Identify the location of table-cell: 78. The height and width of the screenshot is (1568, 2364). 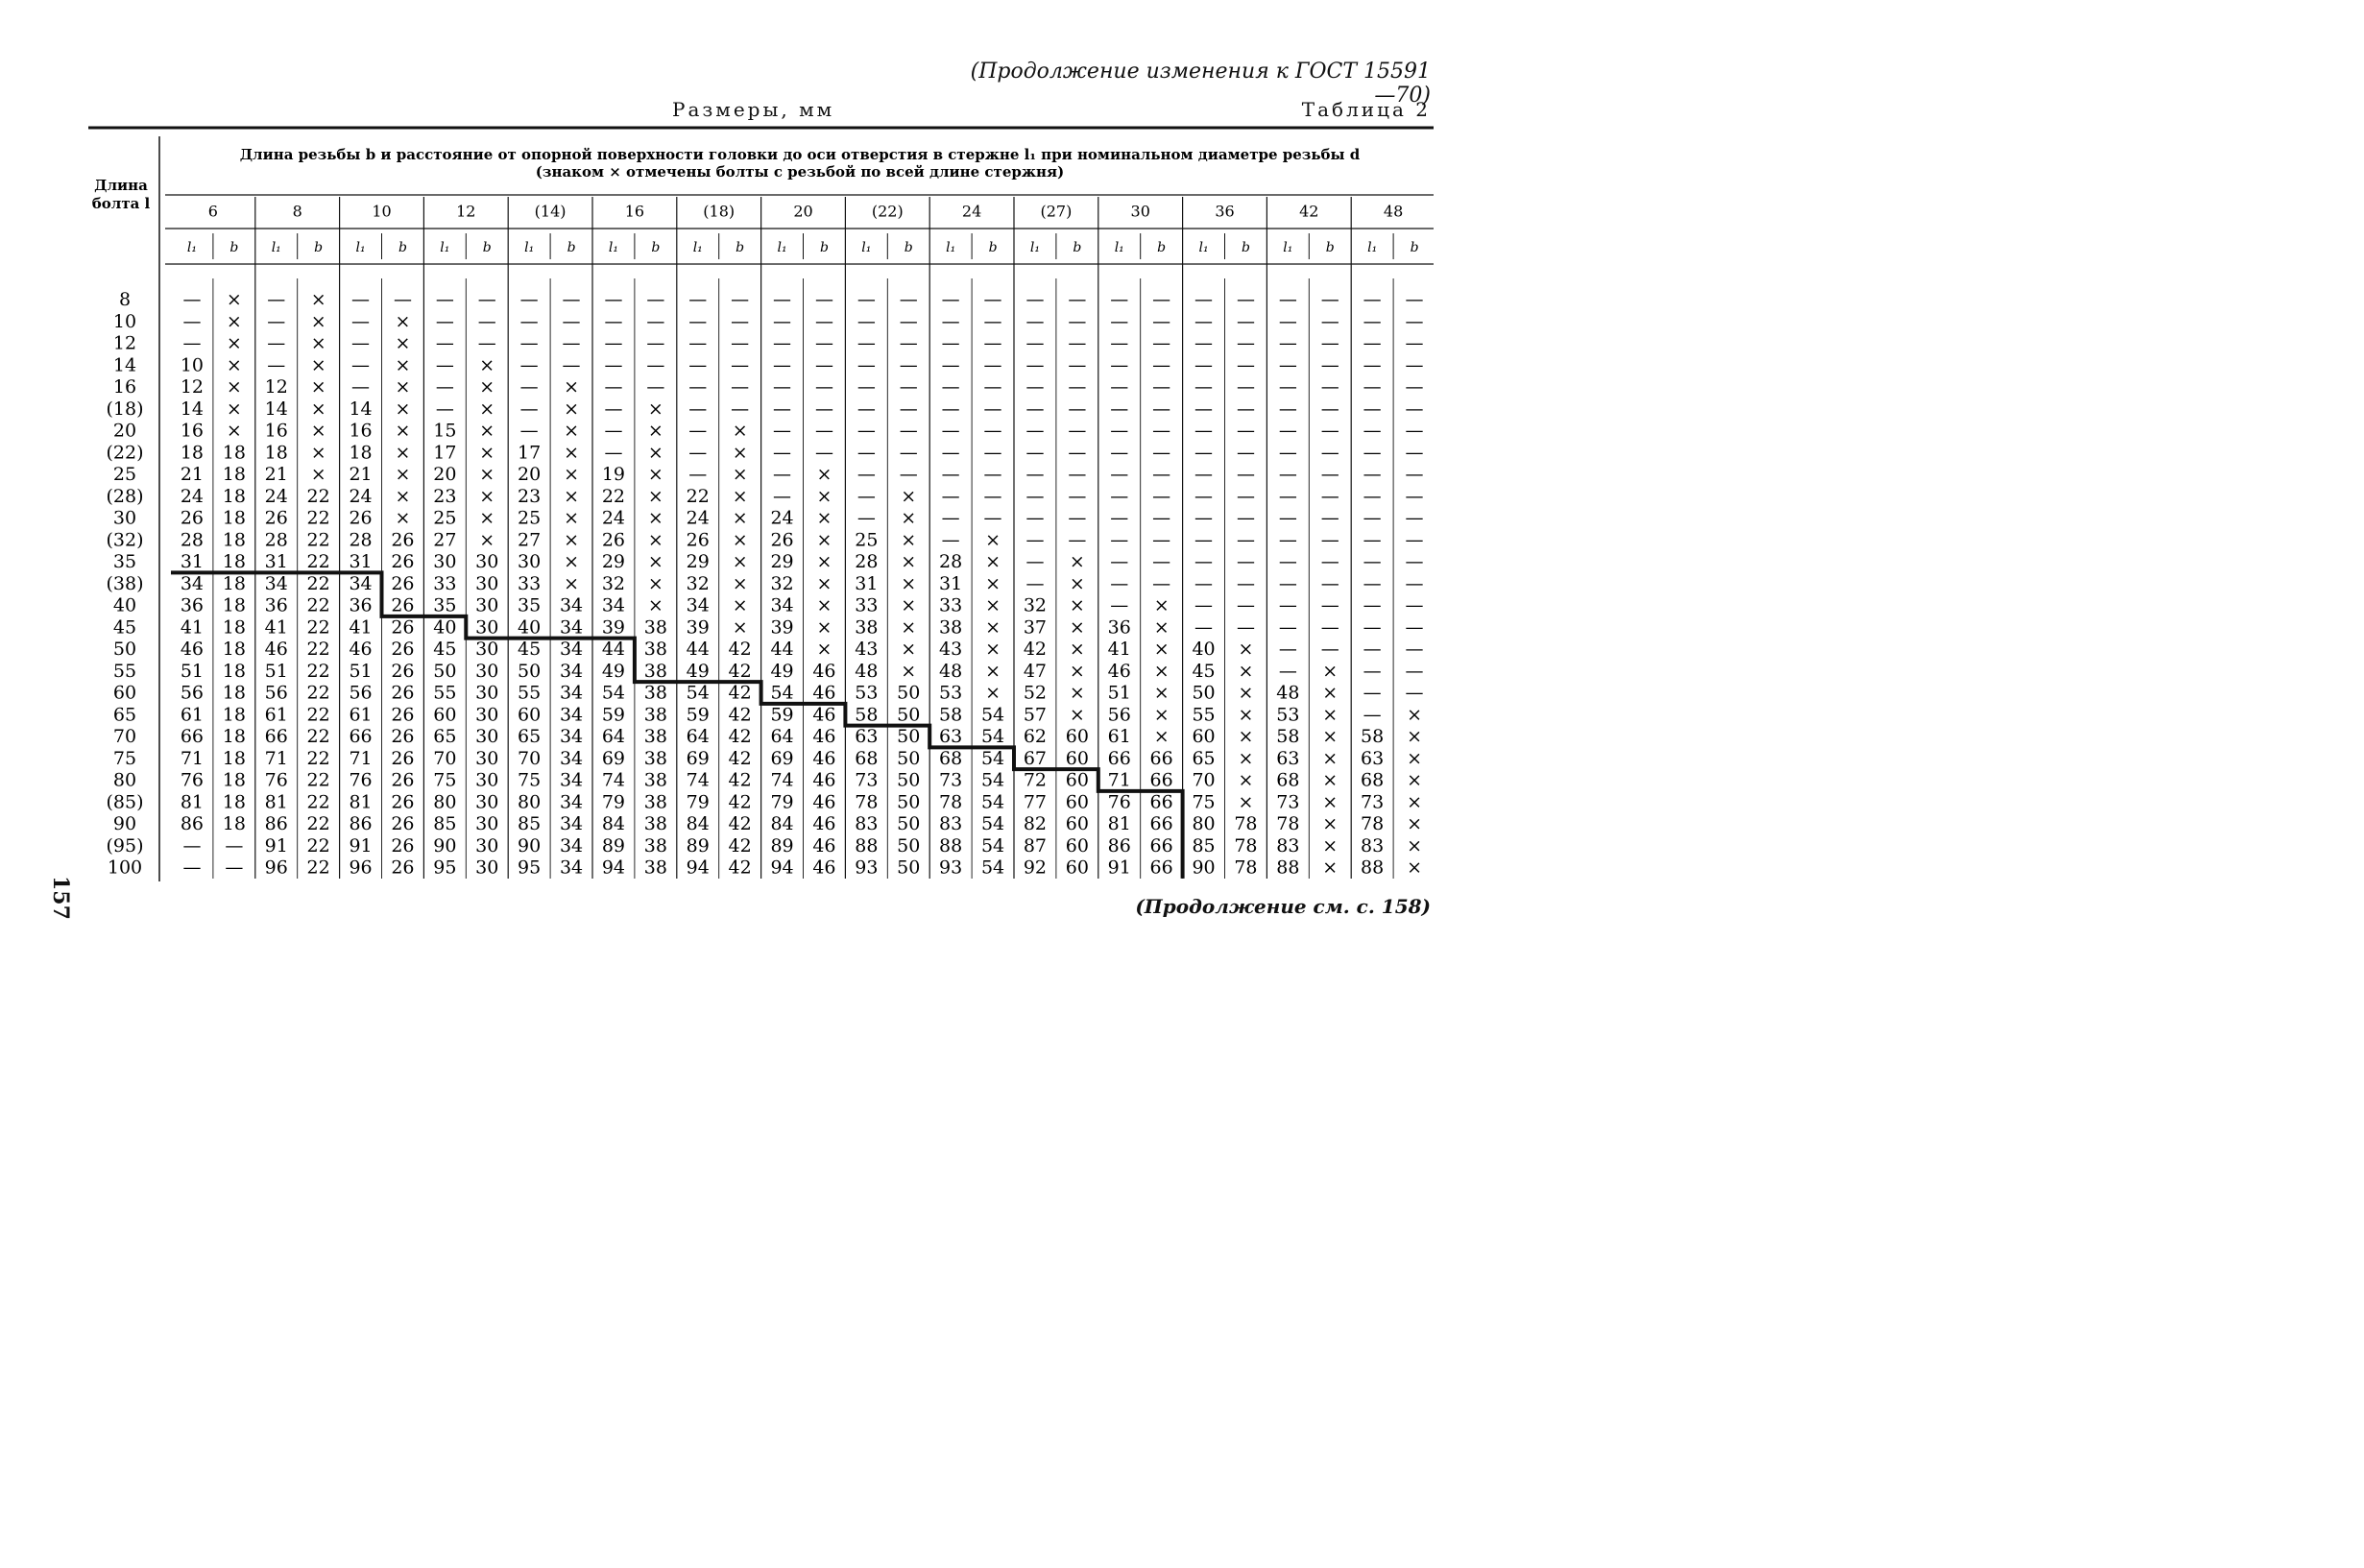
(1287, 823).